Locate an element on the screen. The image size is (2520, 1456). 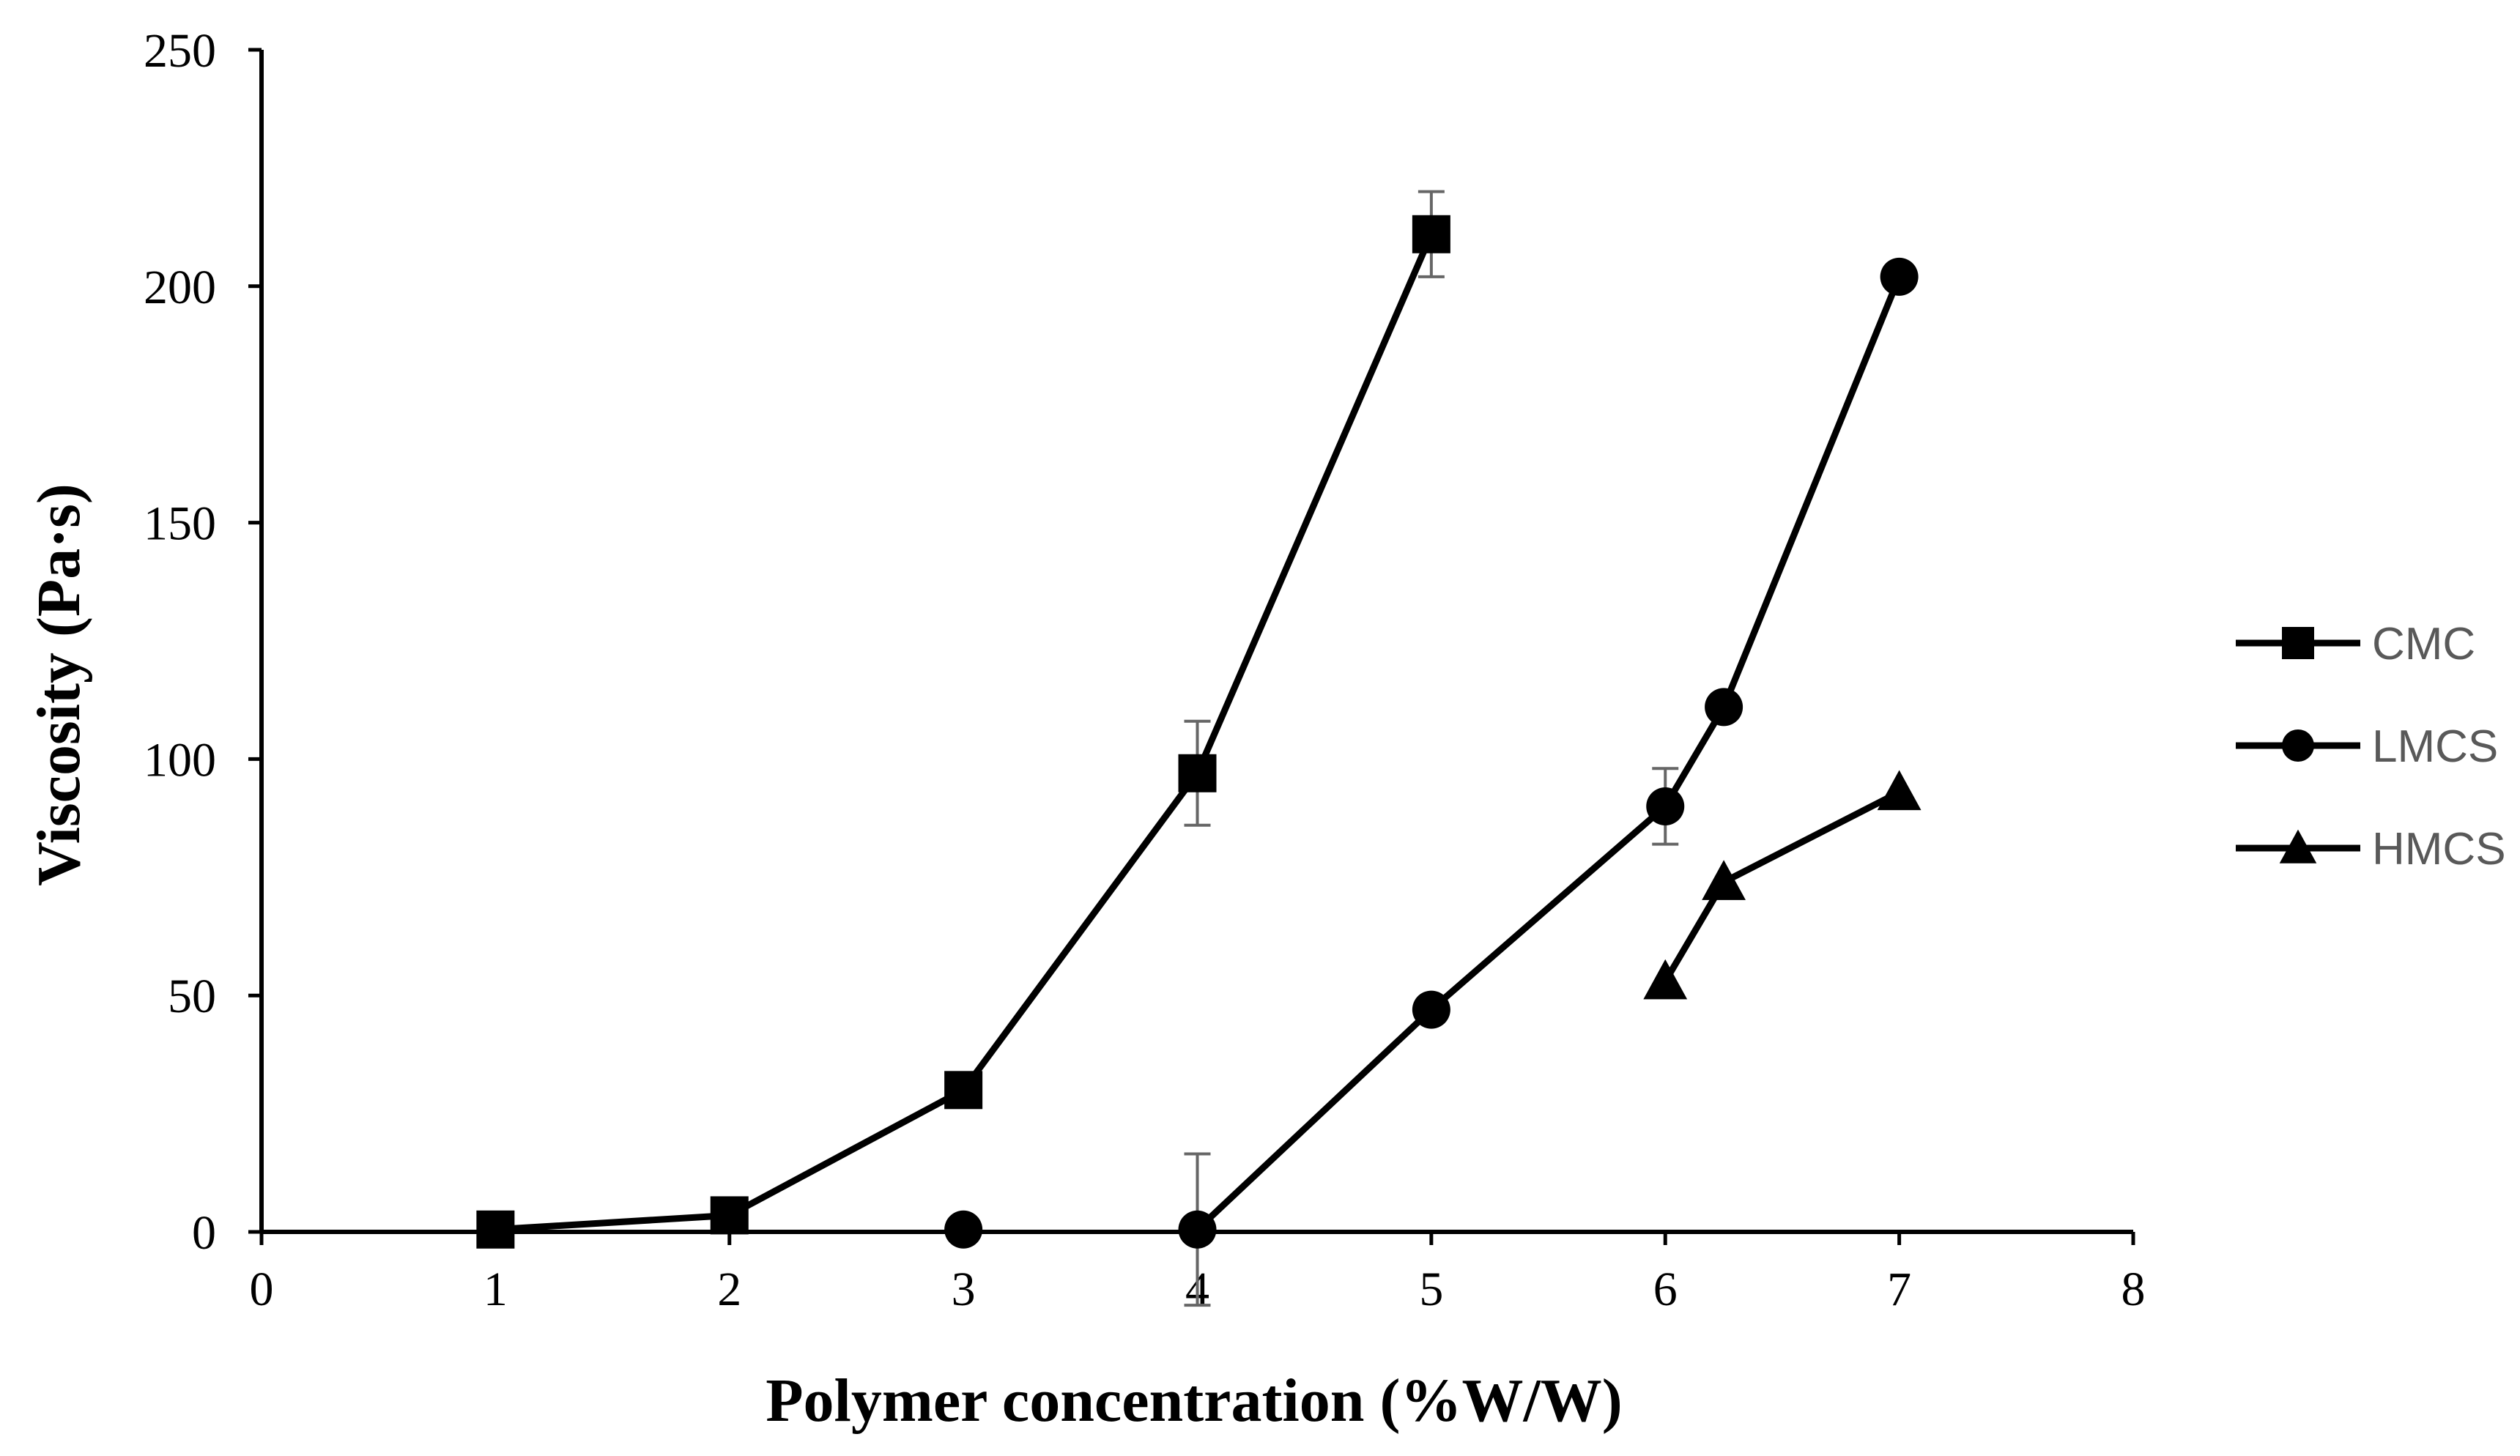
x-tick-label: 1 is located at coordinates (495, 1290).